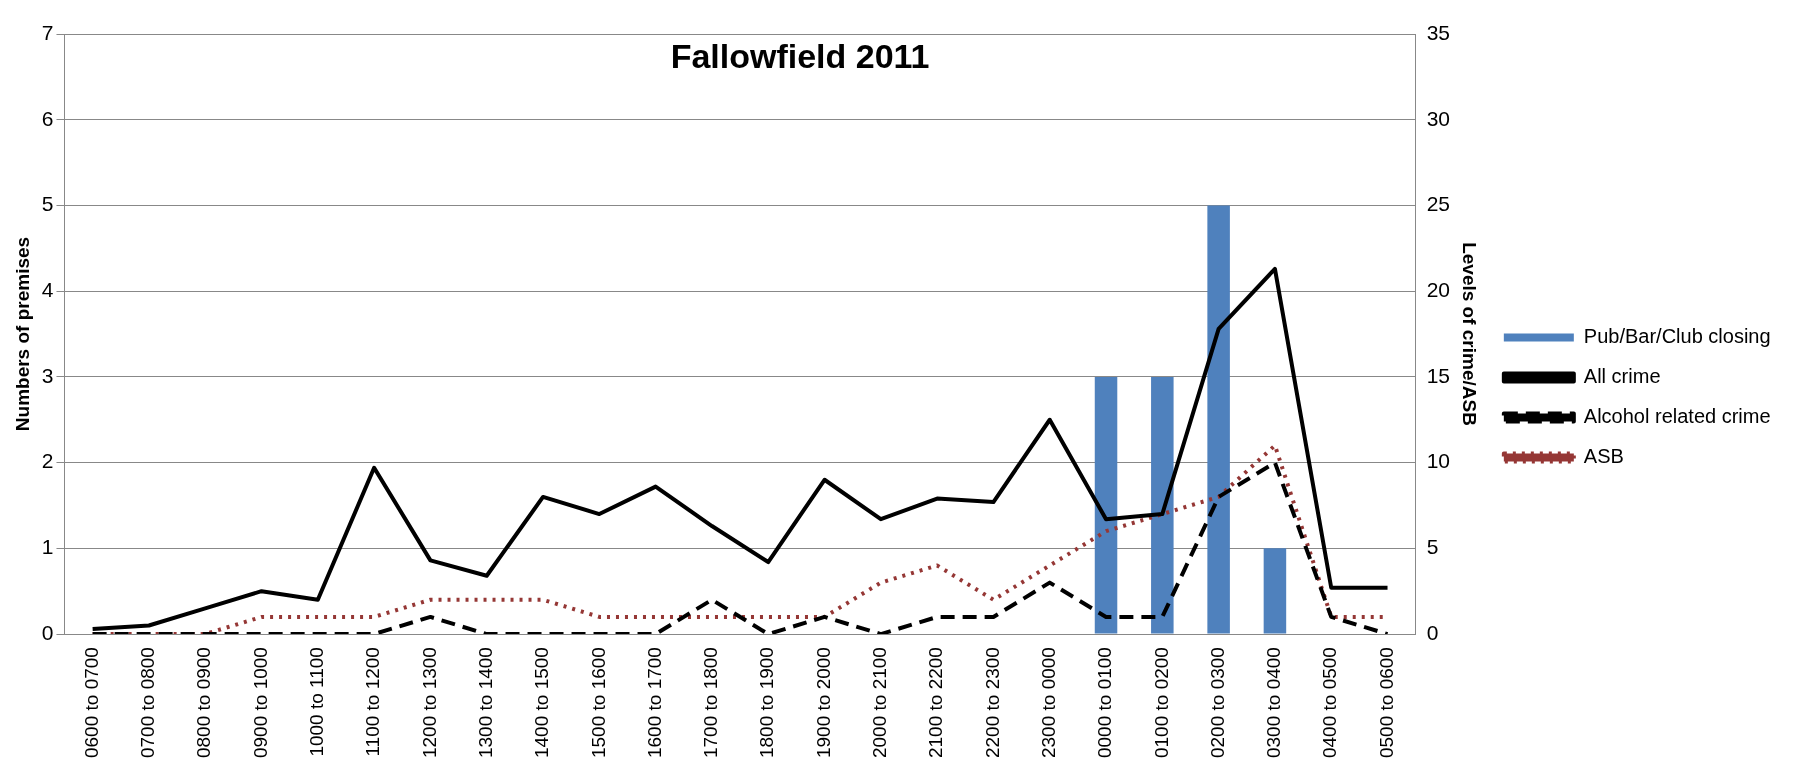  I want to click on y2-tick-label: 20, so click(1438, 289).